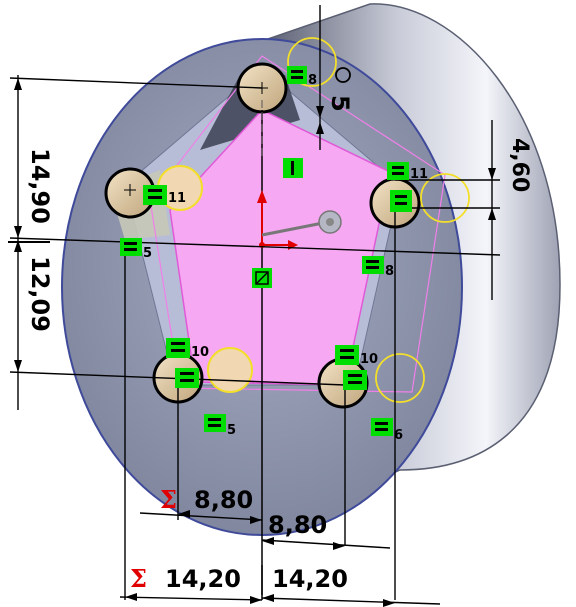 The width and height of the screenshot is (576, 607). What do you see at coordinates (340, 103) in the screenshot?
I see `dim-bolt-diameter-text: 5` at bounding box center [340, 103].